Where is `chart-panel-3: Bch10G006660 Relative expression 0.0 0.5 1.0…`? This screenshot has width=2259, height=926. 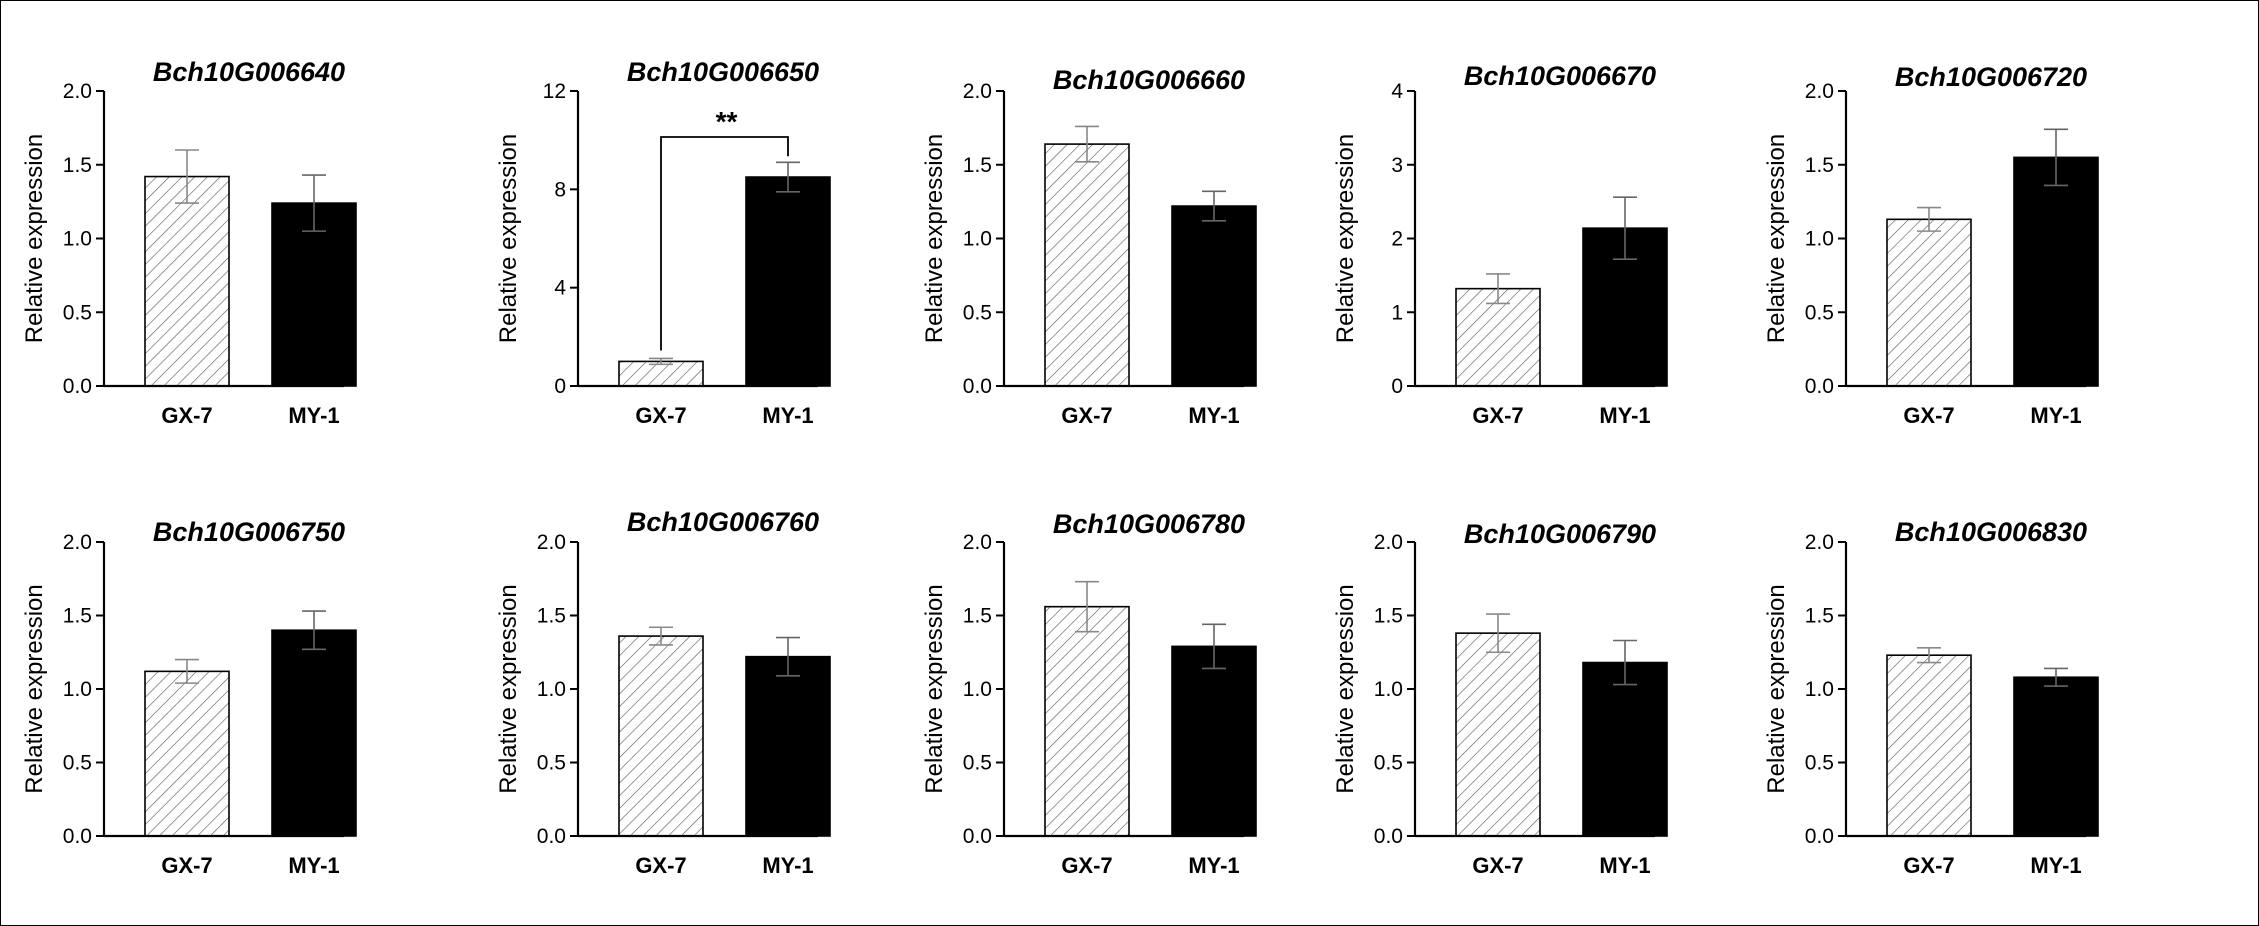 chart-panel-3: Bch10G006660 Relative expression 0.0 0.5 1.0… is located at coordinates (1089, 246).